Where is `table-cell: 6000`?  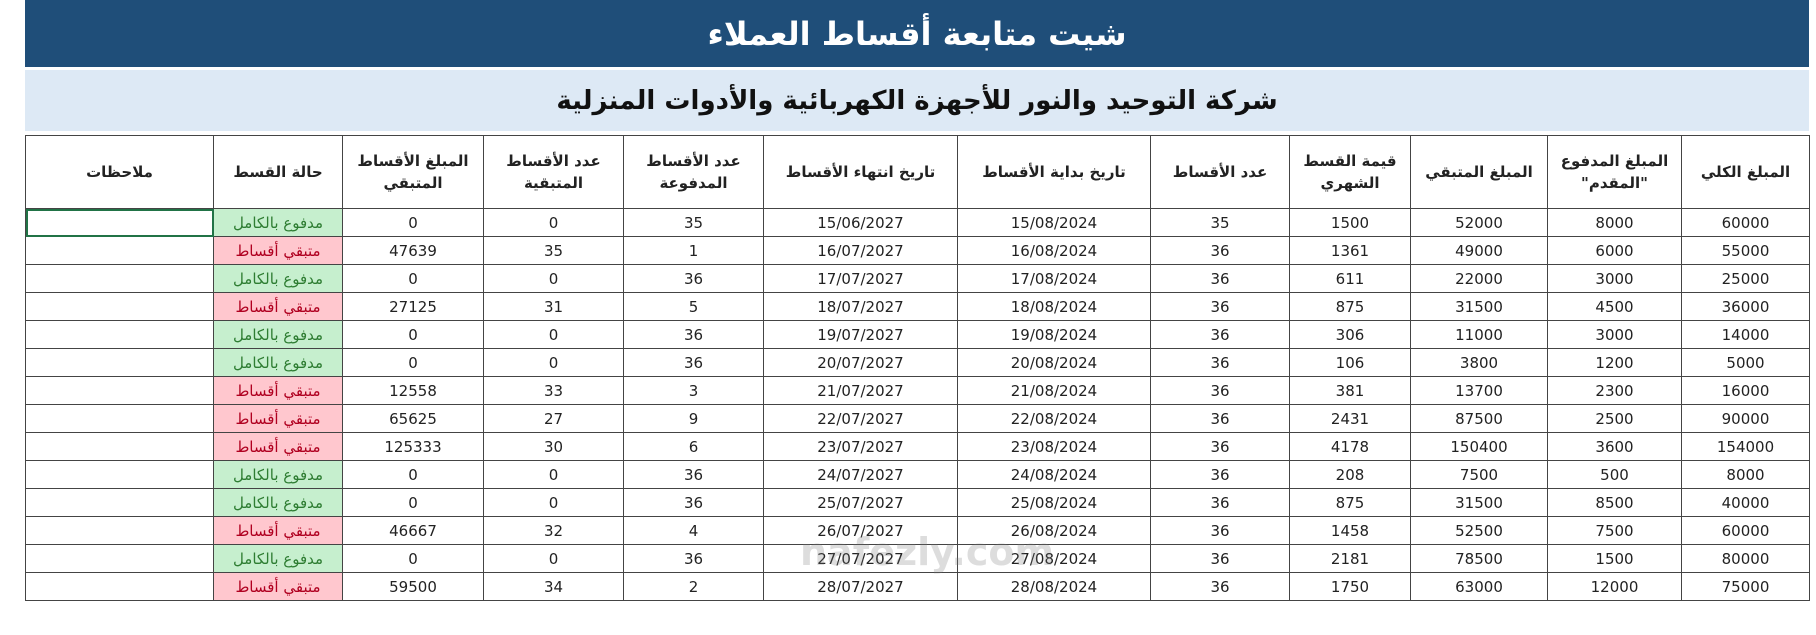
table-cell: 6000 is located at coordinates (1614, 250).